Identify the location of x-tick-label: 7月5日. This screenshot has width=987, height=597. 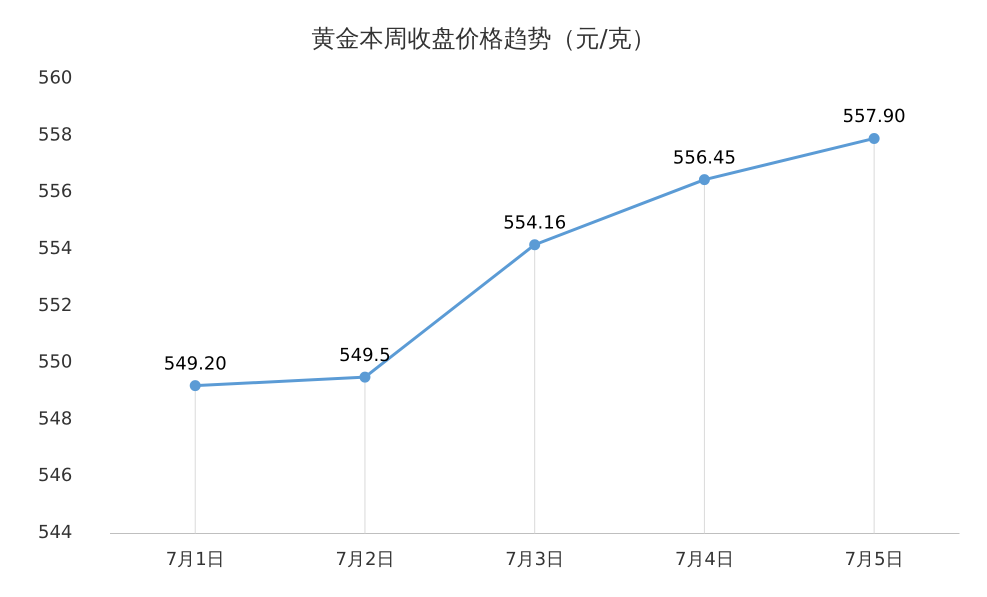
(874, 559).